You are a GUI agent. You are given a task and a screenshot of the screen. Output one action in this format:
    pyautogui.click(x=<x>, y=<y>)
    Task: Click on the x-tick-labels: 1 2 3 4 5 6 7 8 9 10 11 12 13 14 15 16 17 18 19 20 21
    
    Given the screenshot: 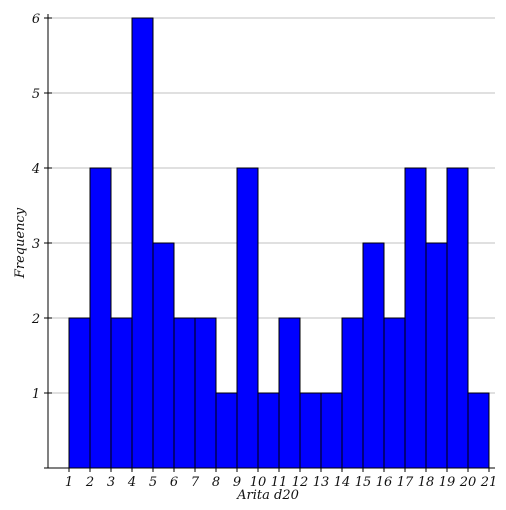 What is the action you would take?
    pyautogui.click(x=281, y=482)
    